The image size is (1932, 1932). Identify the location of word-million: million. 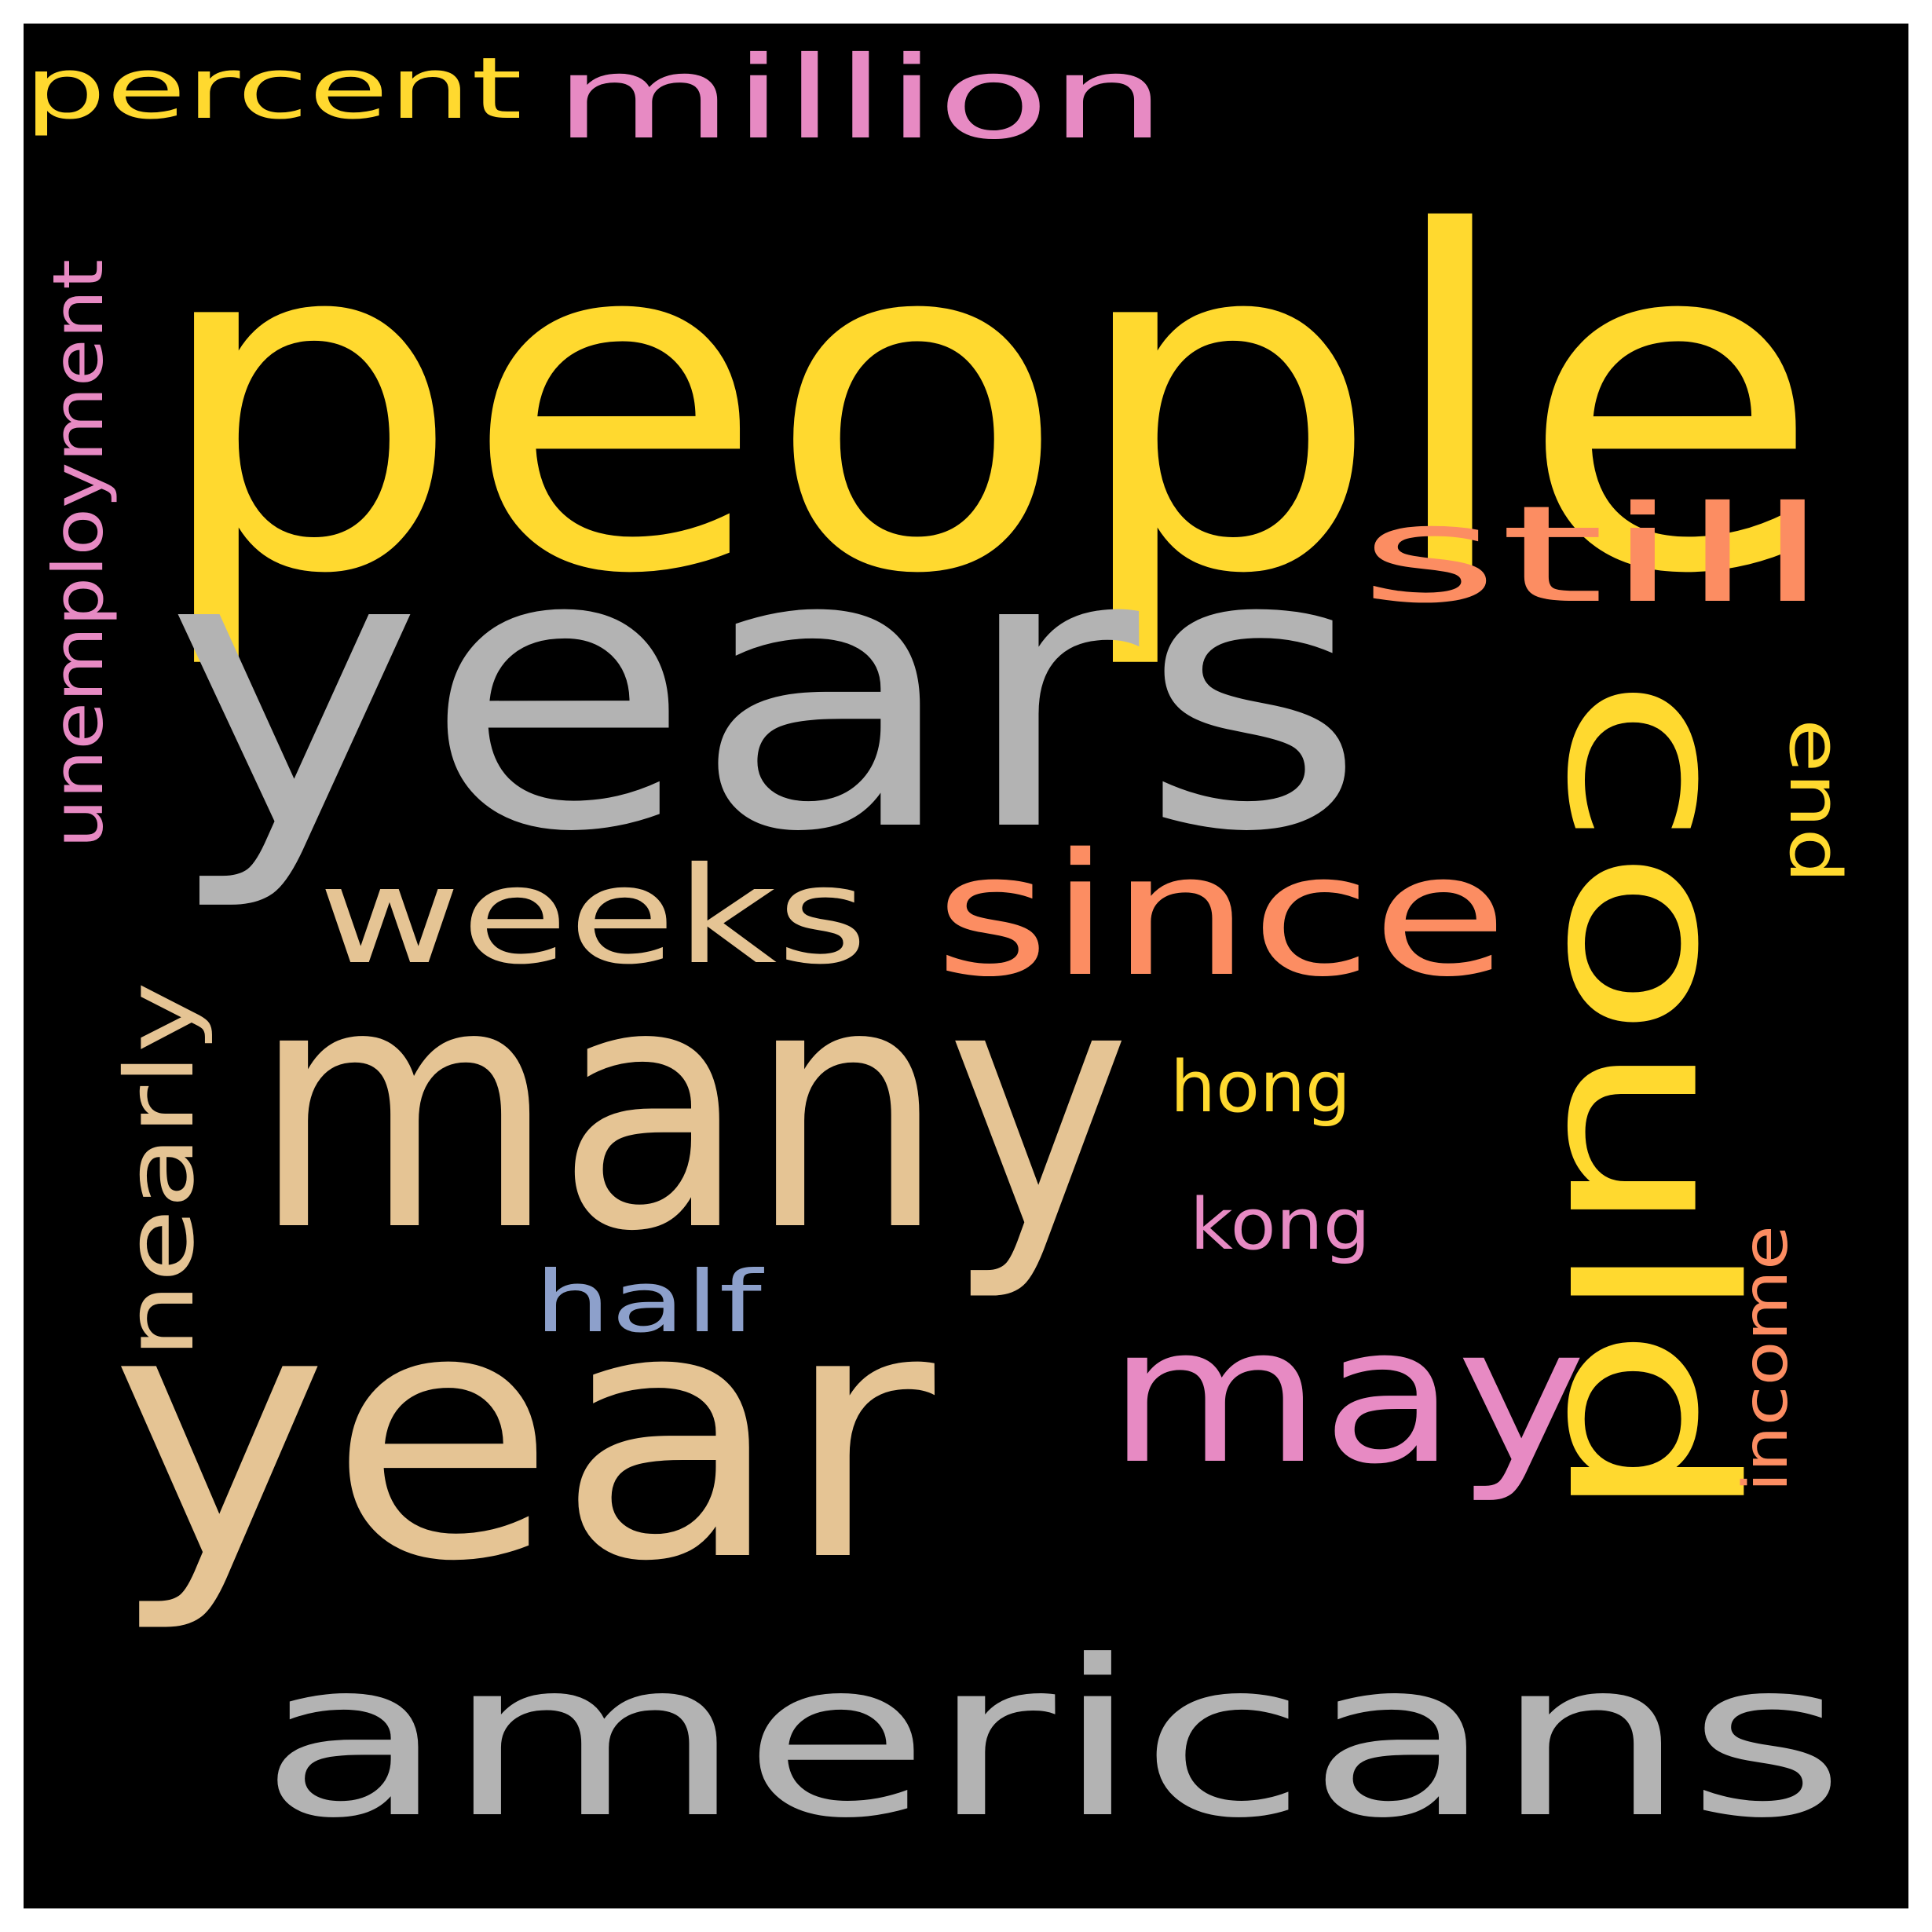
(860, 99).